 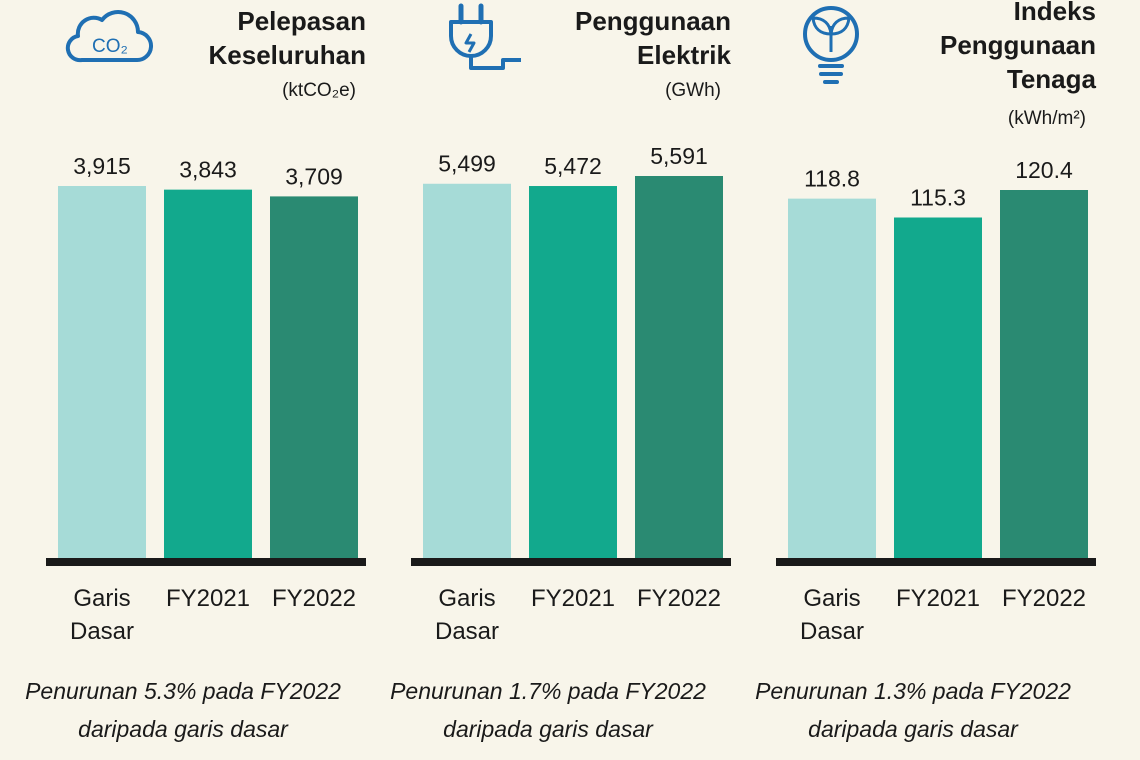 What do you see at coordinates (913, 691) in the screenshot?
I see `reduction-note-line: Penurunan 1.3% pada FY2022` at bounding box center [913, 691].